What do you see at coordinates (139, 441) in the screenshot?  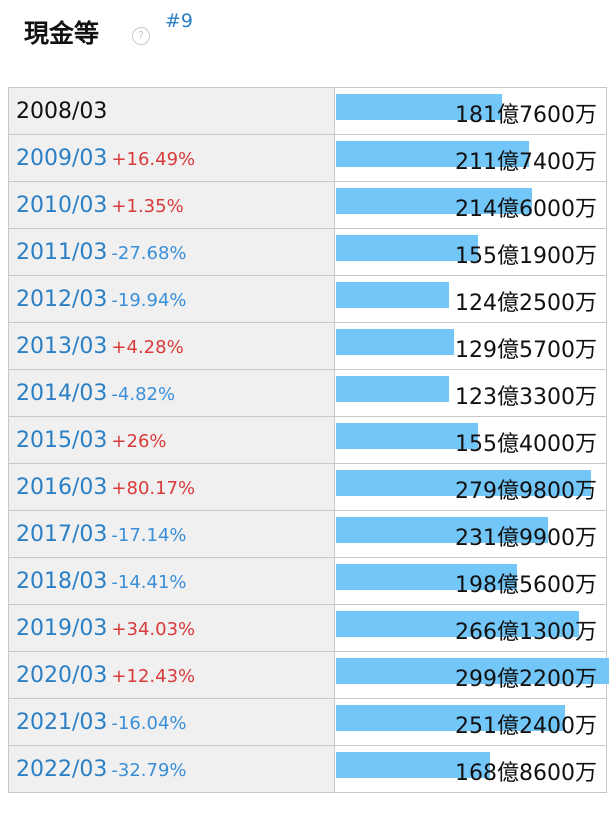 I see `change: +26%` at bounding box center [139, 441].